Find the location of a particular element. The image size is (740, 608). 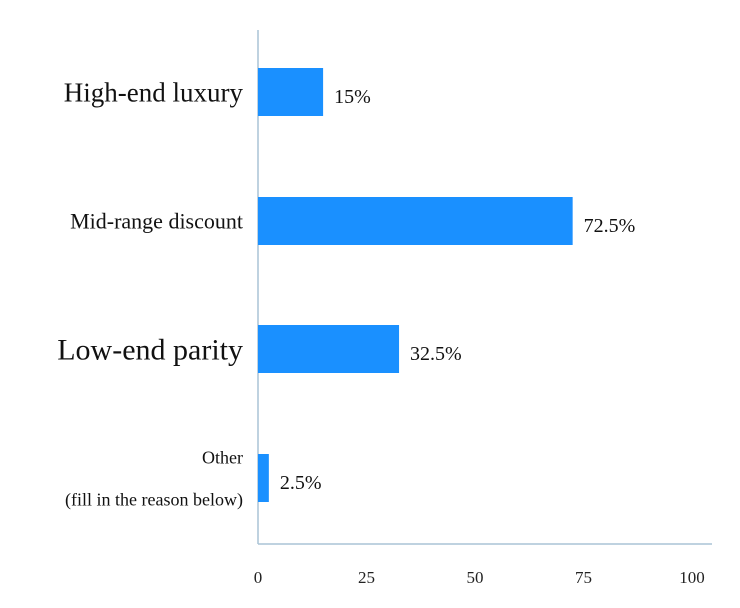

x-tick-label: 25 is located at coordinates (366, 577).